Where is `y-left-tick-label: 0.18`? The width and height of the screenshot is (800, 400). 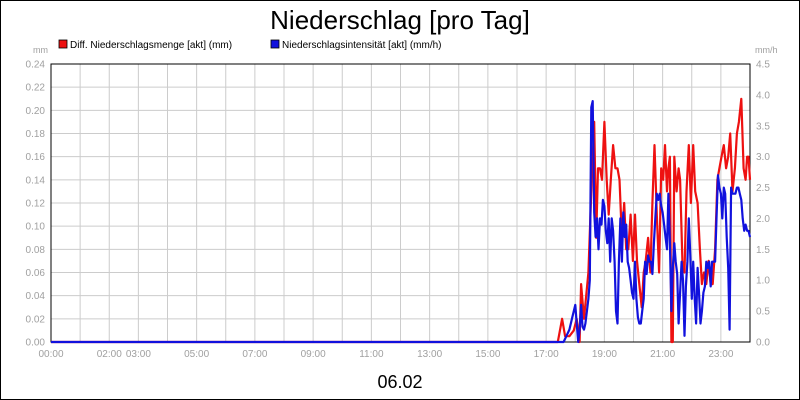
y-left-tick-label: 0.18 is located at coordinates (36, 134).